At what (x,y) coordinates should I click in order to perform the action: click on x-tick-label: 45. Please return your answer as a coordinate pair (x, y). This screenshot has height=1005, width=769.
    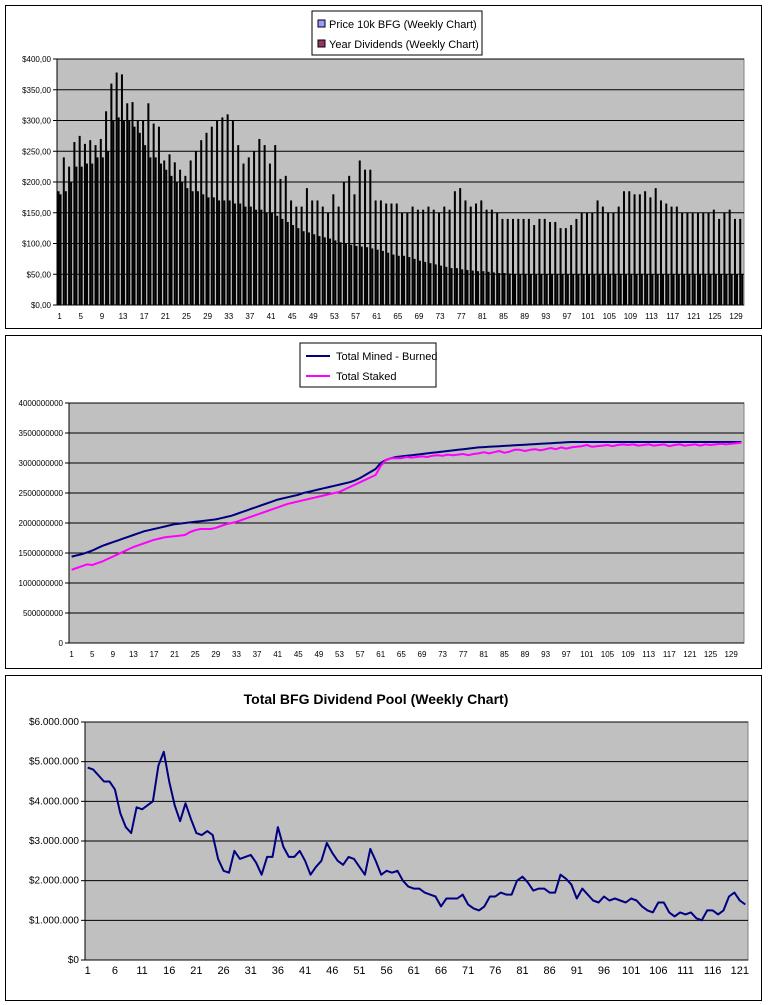
    Looking at the image, I should click on (292, 316).